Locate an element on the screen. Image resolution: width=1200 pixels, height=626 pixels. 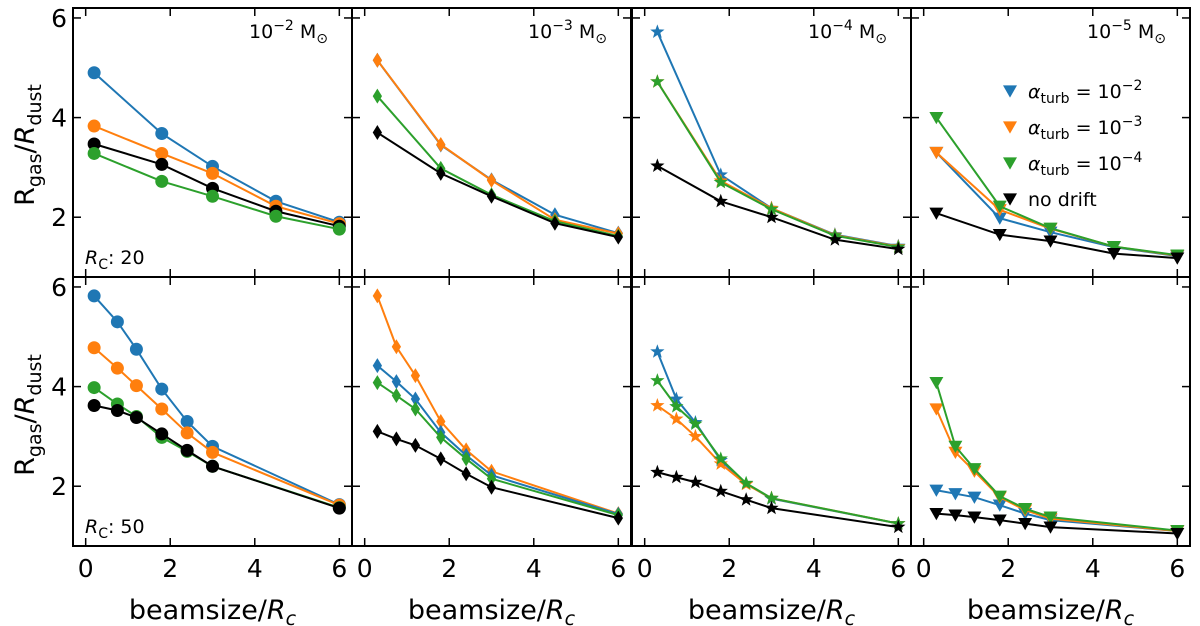
panel-r1-c2: 0 2 4 6 beamsize/Rc is located at coordinates (771, 451).